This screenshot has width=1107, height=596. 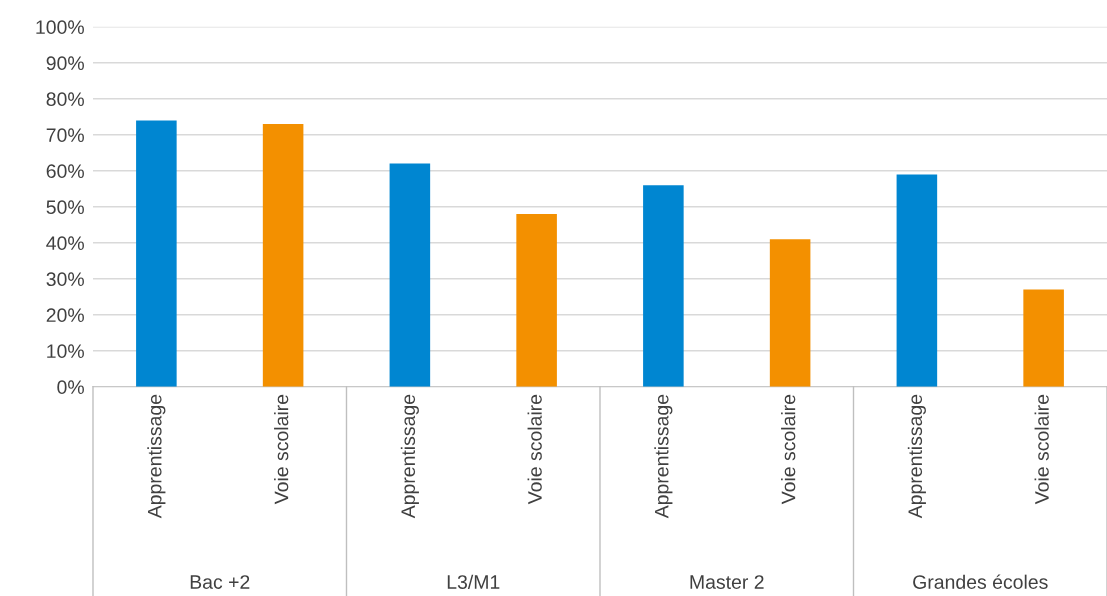 What do you see at coordinates (65, 351) in the screenshot?
I see `y-tick-label: 10%` at bounding box center [65, 351].